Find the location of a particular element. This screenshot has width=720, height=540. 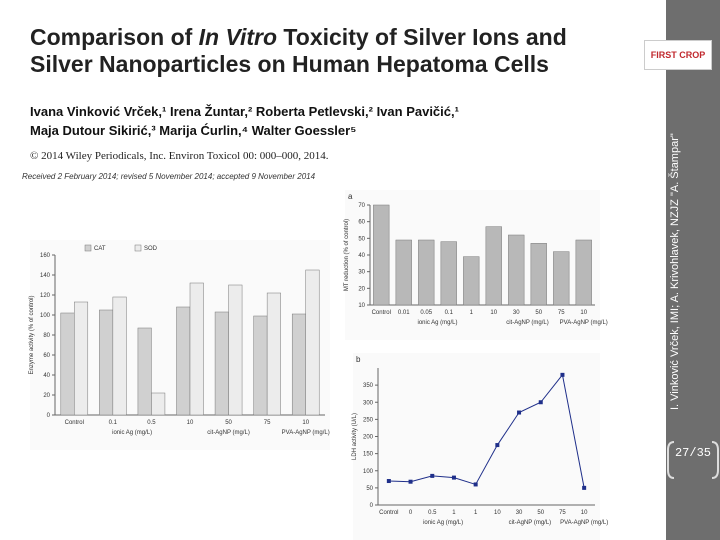

y-tick-label: 140 is located at coordinates (45, 276).